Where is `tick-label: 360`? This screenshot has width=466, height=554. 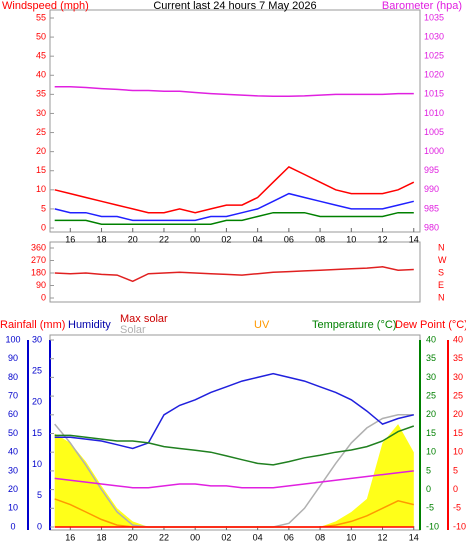
tick-label: 360 is located at coordinates (38, 247).